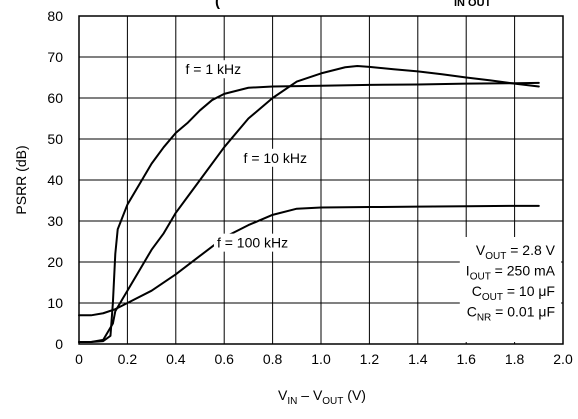  Describe the element at coordinates (466, 359) in the screenshot. I see `x-tick-label: 1.6` at that location.